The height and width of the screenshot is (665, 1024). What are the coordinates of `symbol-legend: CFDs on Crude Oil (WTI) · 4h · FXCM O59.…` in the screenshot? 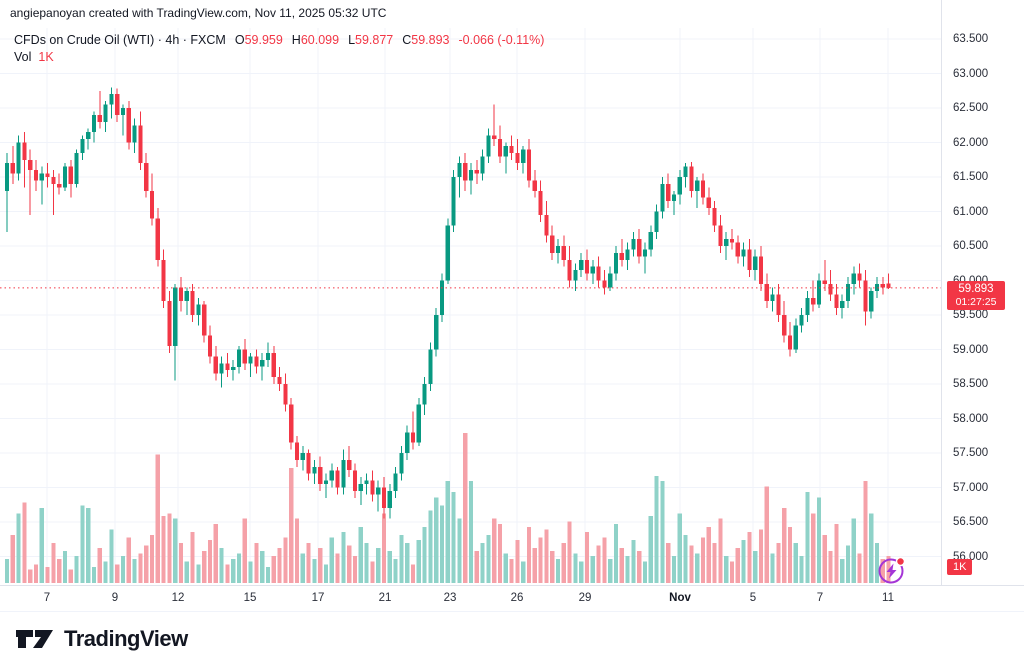 It's located at (279, 40).